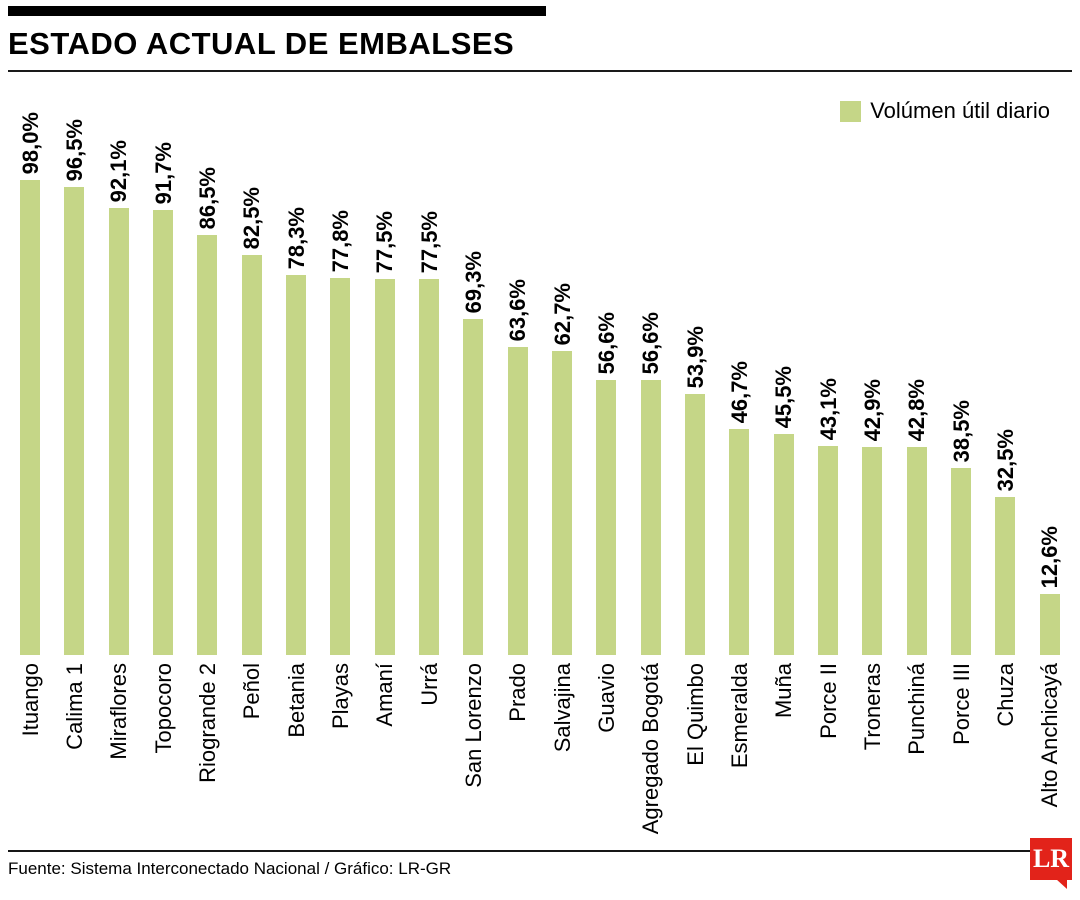 The width and height of the screenshot is (1080, 900). I want to click on category-label-cell: Playas, so click(340, 692).